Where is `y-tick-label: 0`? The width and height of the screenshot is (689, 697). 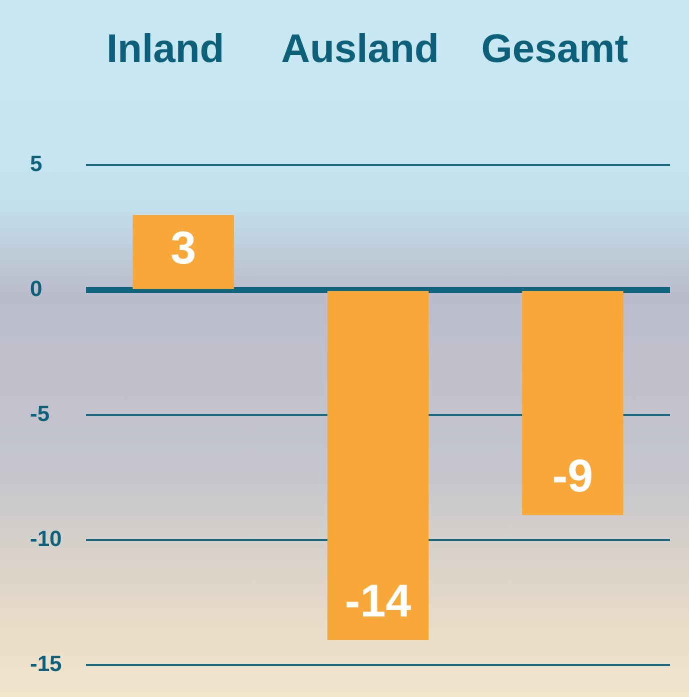
y-tick-label: 0 is located at coordinates (36, 289).